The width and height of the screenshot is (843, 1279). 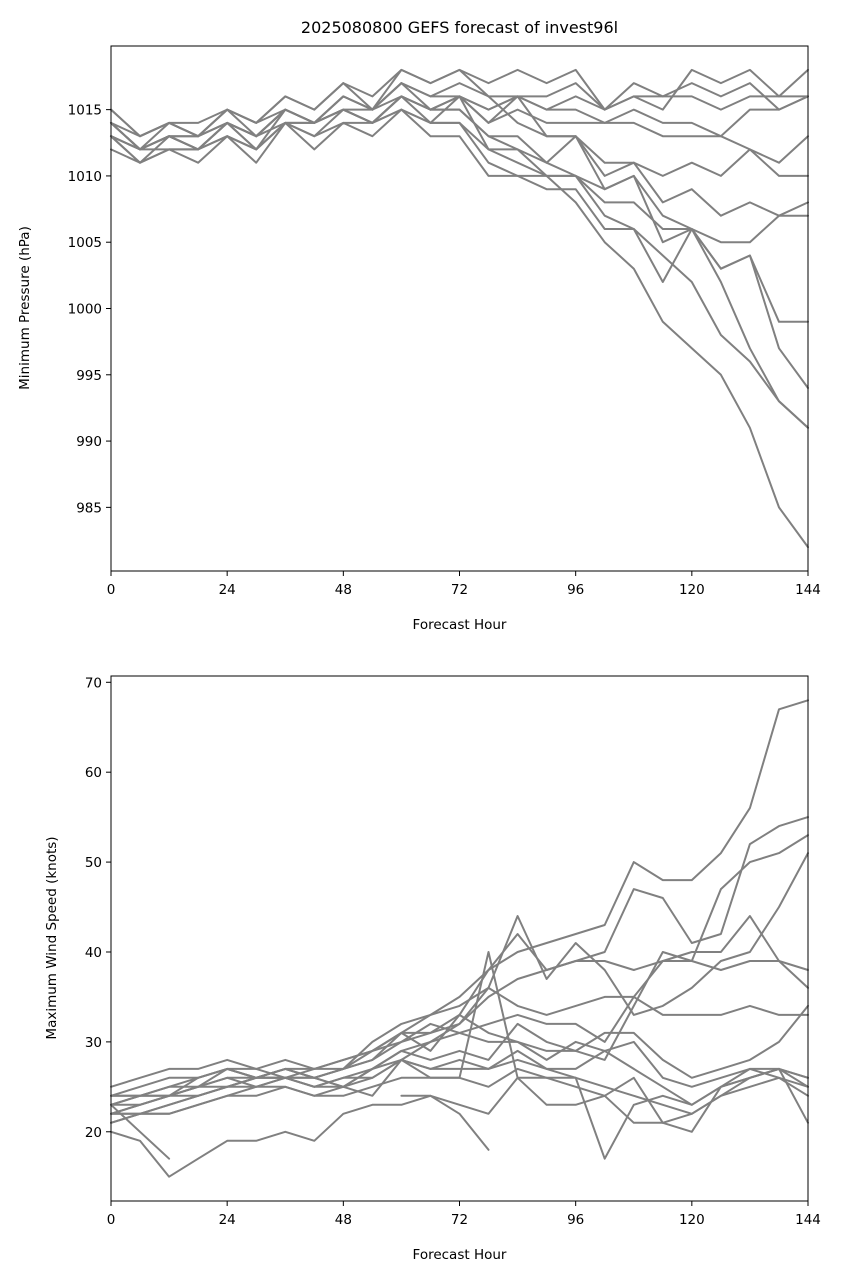 I want to click on pressure-y-tick-label: 1015, so click(x=85, y=111).